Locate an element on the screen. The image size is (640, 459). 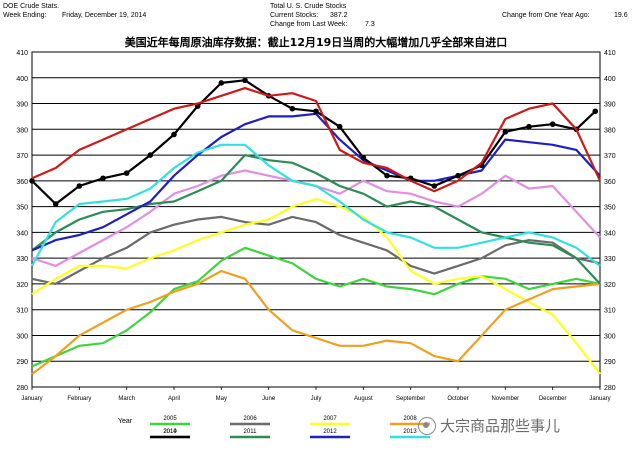
source-label: DOE Crude Stats. is located at coordinates (31, 6).